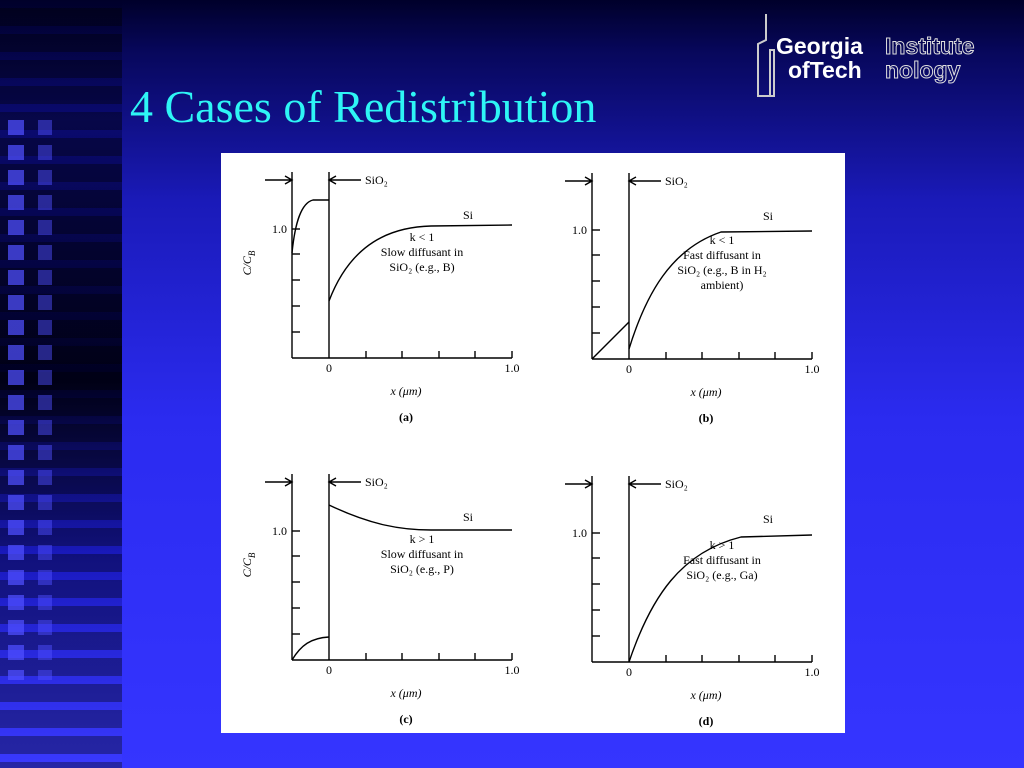 This screenshot has height=768, width=1024. I want to click on caption-line: ambient), so click(722, 285).